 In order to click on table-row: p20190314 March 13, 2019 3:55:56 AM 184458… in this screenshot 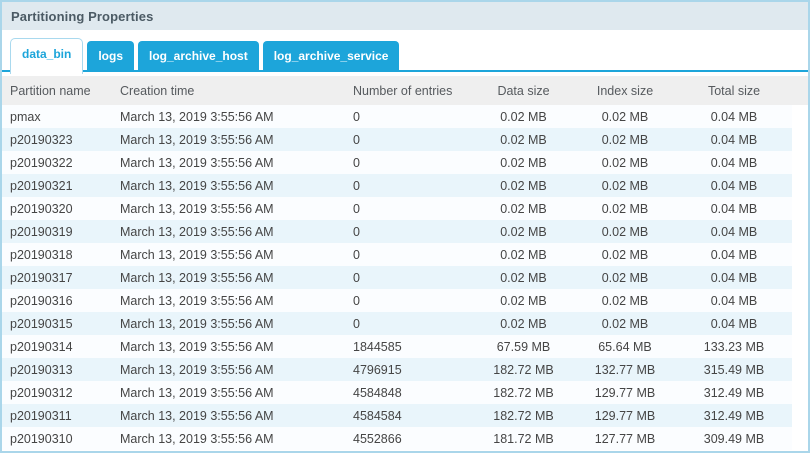, I will do `click(405, 346)`.